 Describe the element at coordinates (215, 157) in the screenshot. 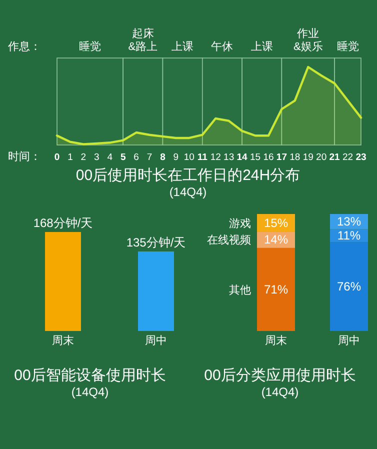

I see `x-tick-label: 12` at that location.